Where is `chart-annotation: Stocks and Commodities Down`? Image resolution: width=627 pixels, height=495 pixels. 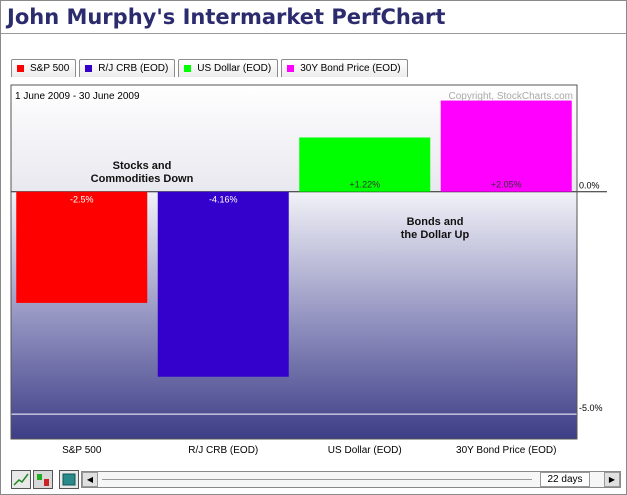 chart-annotation: Stocks and Commodities Down is located at coordinates (142, 172).